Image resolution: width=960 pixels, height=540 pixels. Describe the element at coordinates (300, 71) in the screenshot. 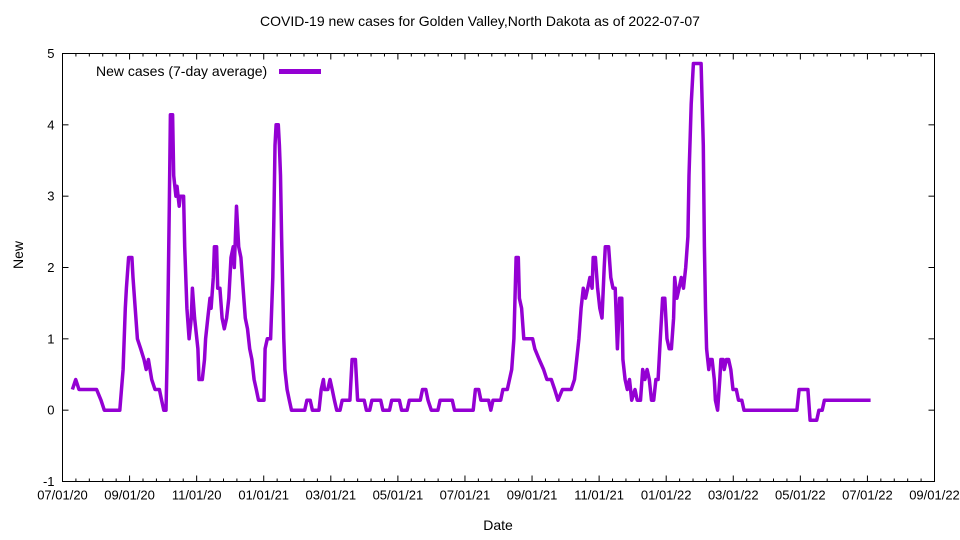

I see `legend-line-sample` at that location.